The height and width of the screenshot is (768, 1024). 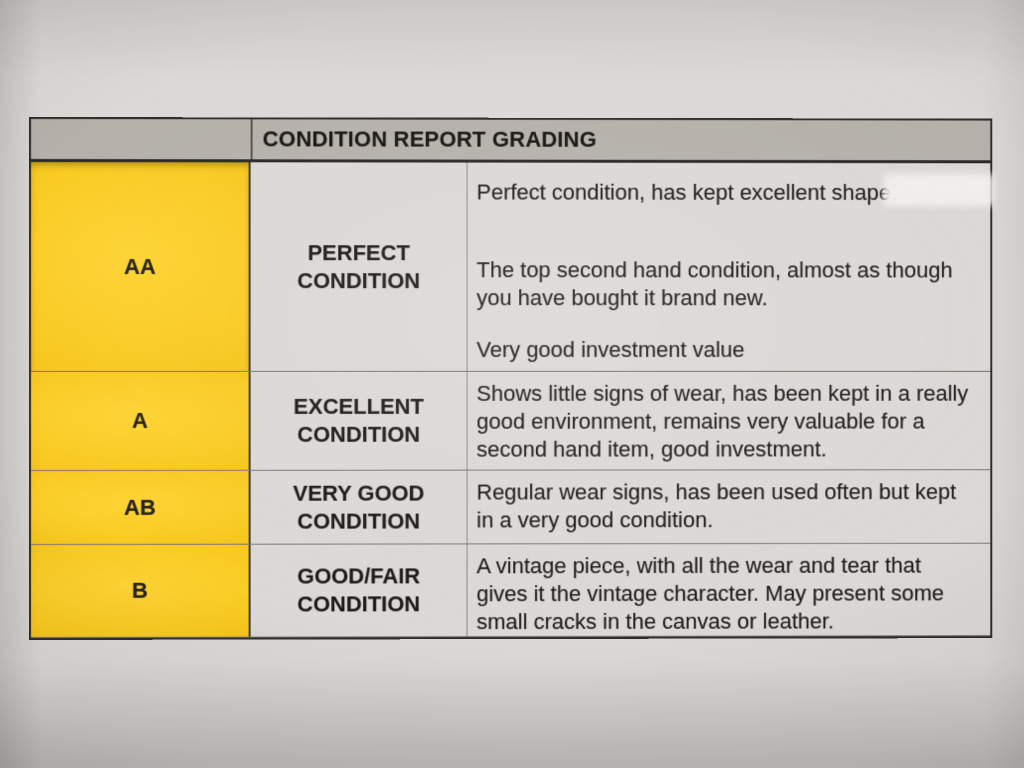 I want to click on table-title: CONDITION REPORT GRADING, so click(x=429, y=139).